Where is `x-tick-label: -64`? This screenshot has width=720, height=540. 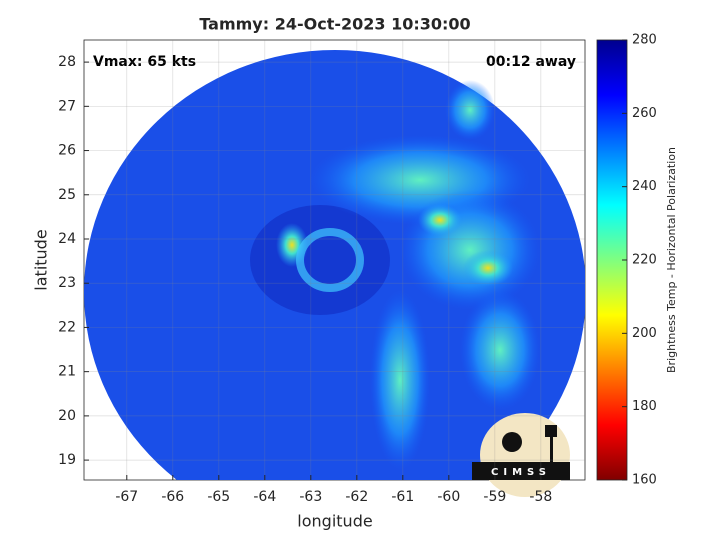 x-tick-label: -64 is located at coordinates (264, 497).